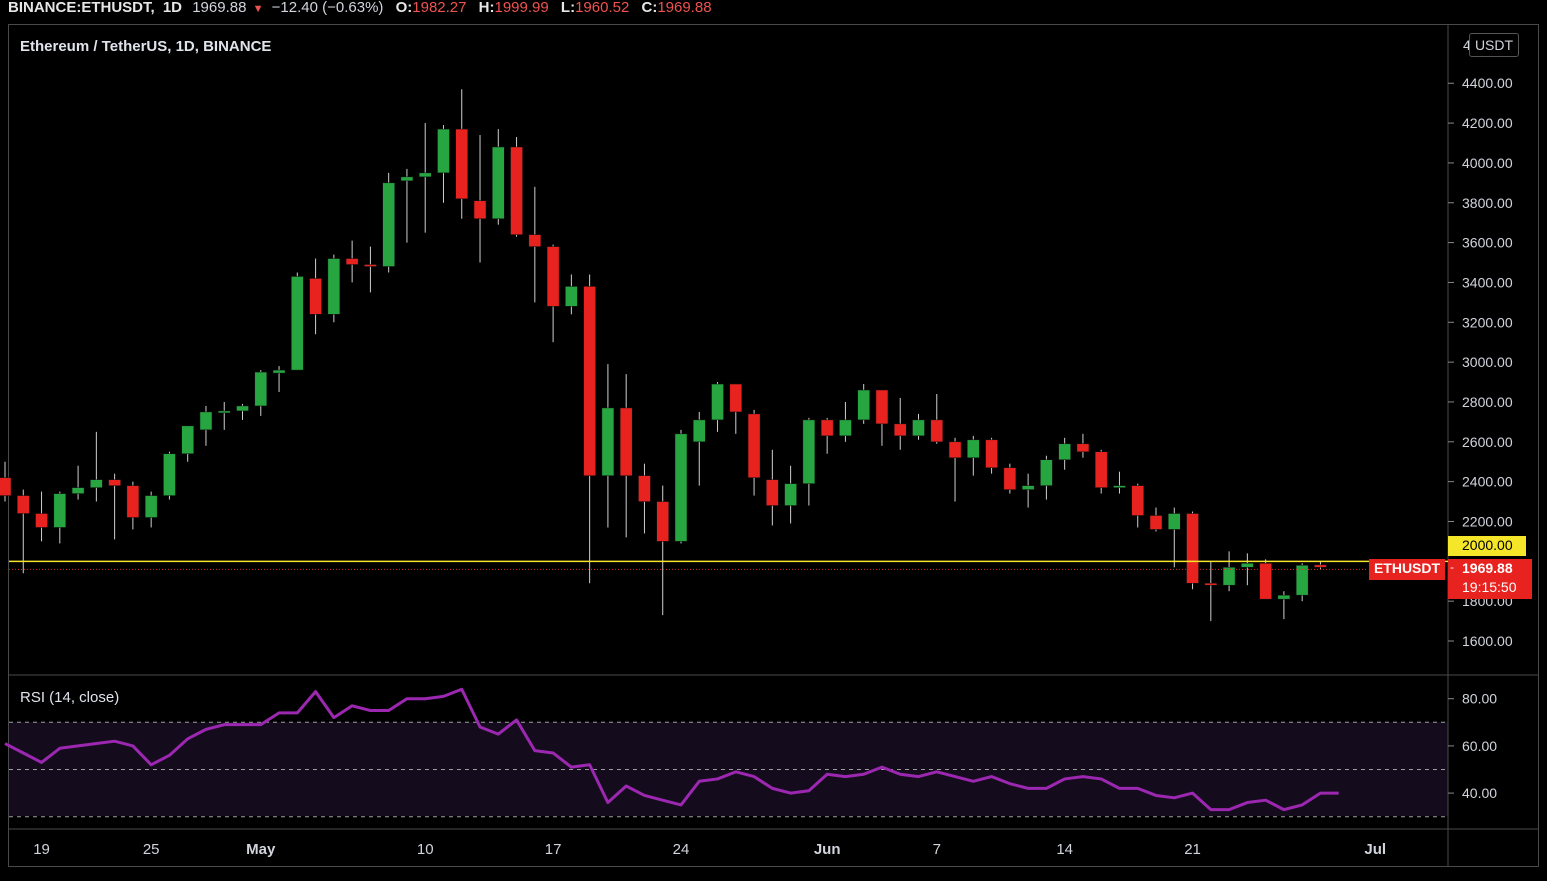 The width and height of the screenshot is (1547, 881). What do you see at coordinates (486, 8) in the screenshot?
I see `high-label: H:` at bounding box center [486, 8].